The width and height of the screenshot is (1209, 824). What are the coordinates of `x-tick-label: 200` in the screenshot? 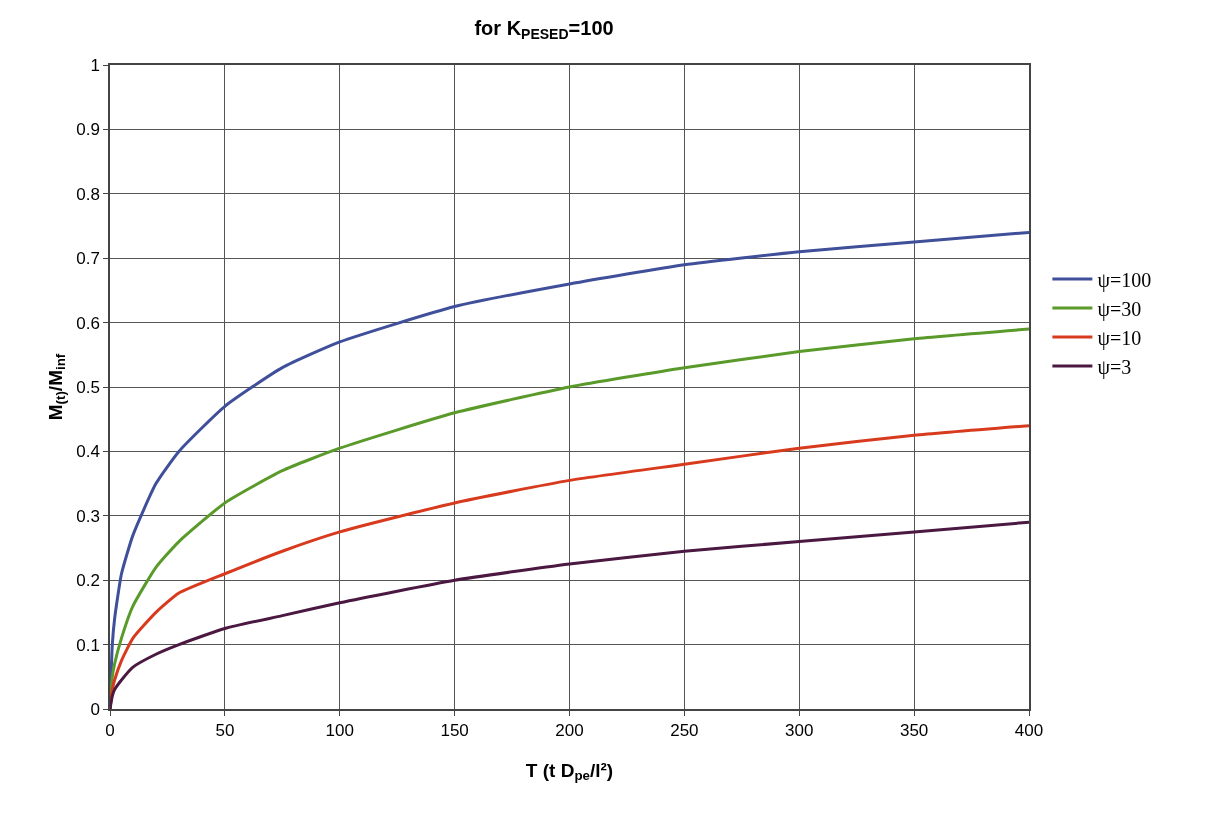 It's located at (569, 731).